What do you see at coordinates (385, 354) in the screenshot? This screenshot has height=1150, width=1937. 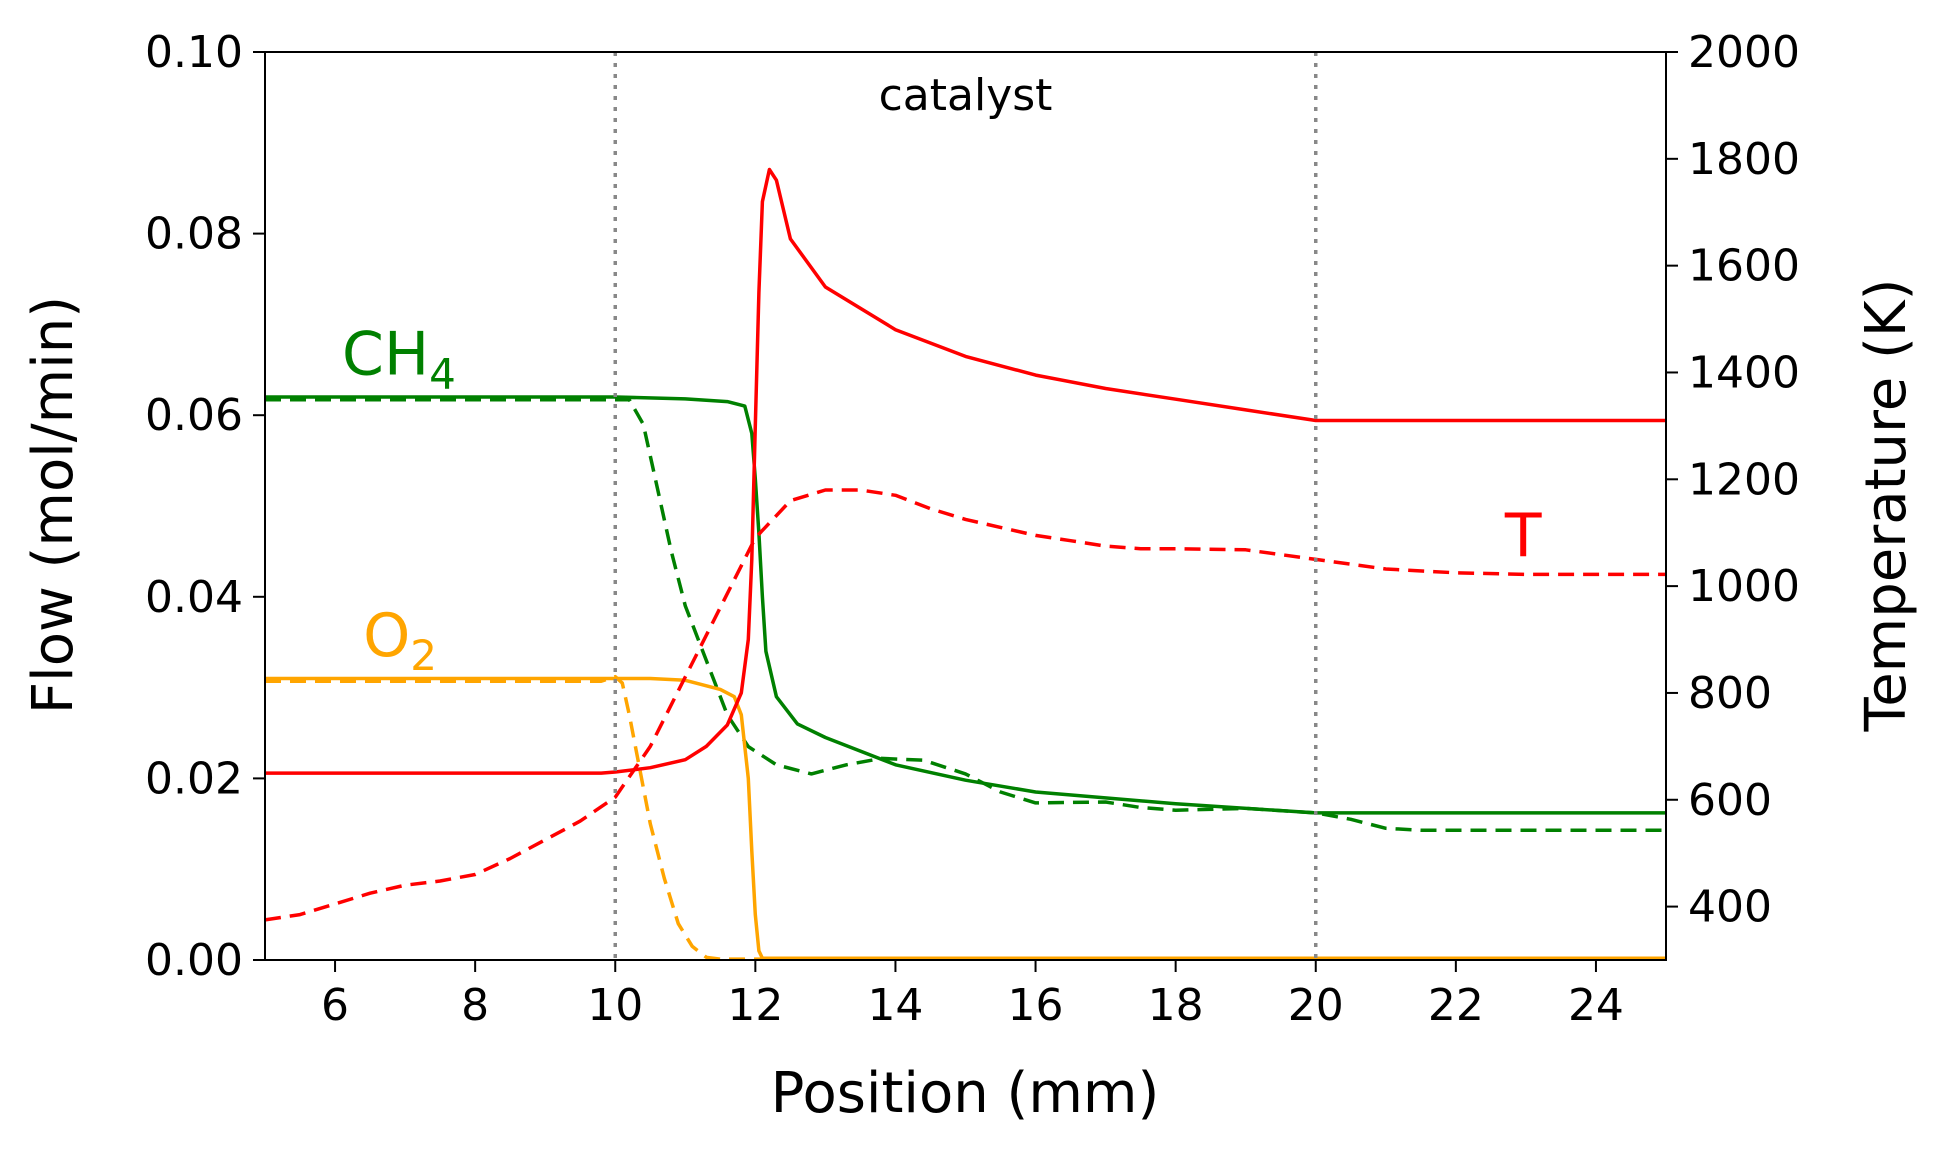 I see `ch4-annotation-base: CH` at bounding box center [385, 354].